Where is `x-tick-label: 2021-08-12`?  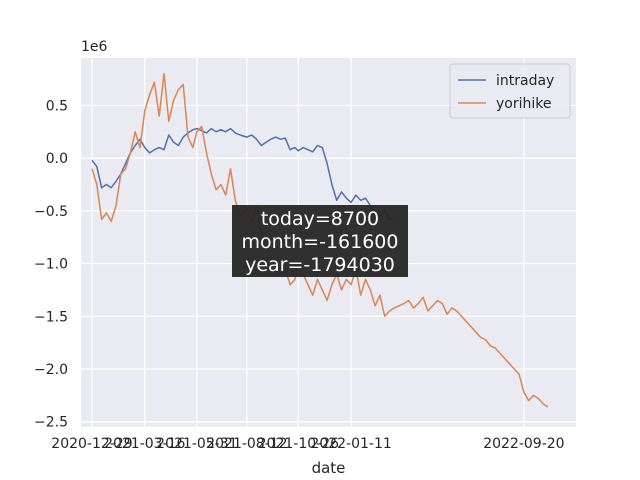 x-tick-label: 2021-08-12 is located at coordinates (246, 444).